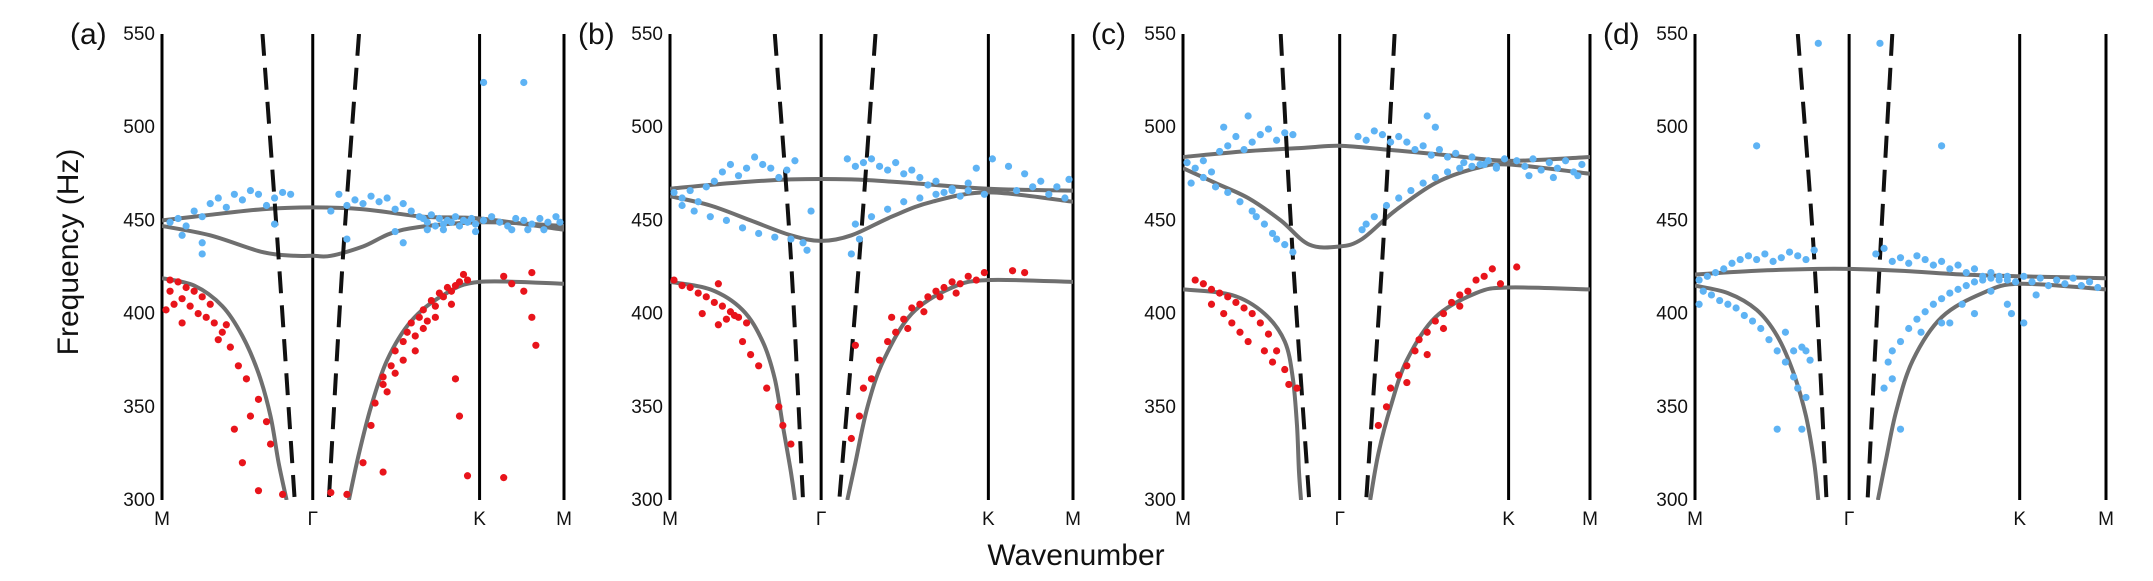  I want to click on x-tick-label: M, so click(1590, 519).